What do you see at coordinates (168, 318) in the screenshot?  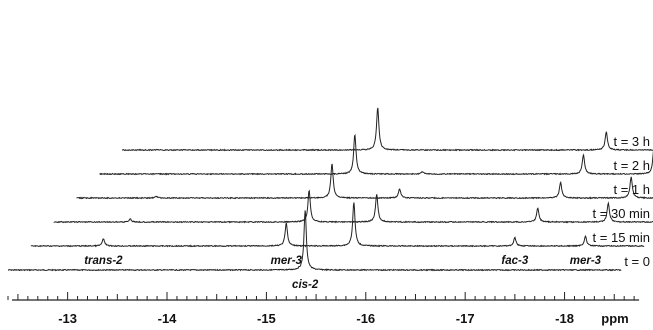 I see `x-tick-label: -14` at bounding box center [168, 318].